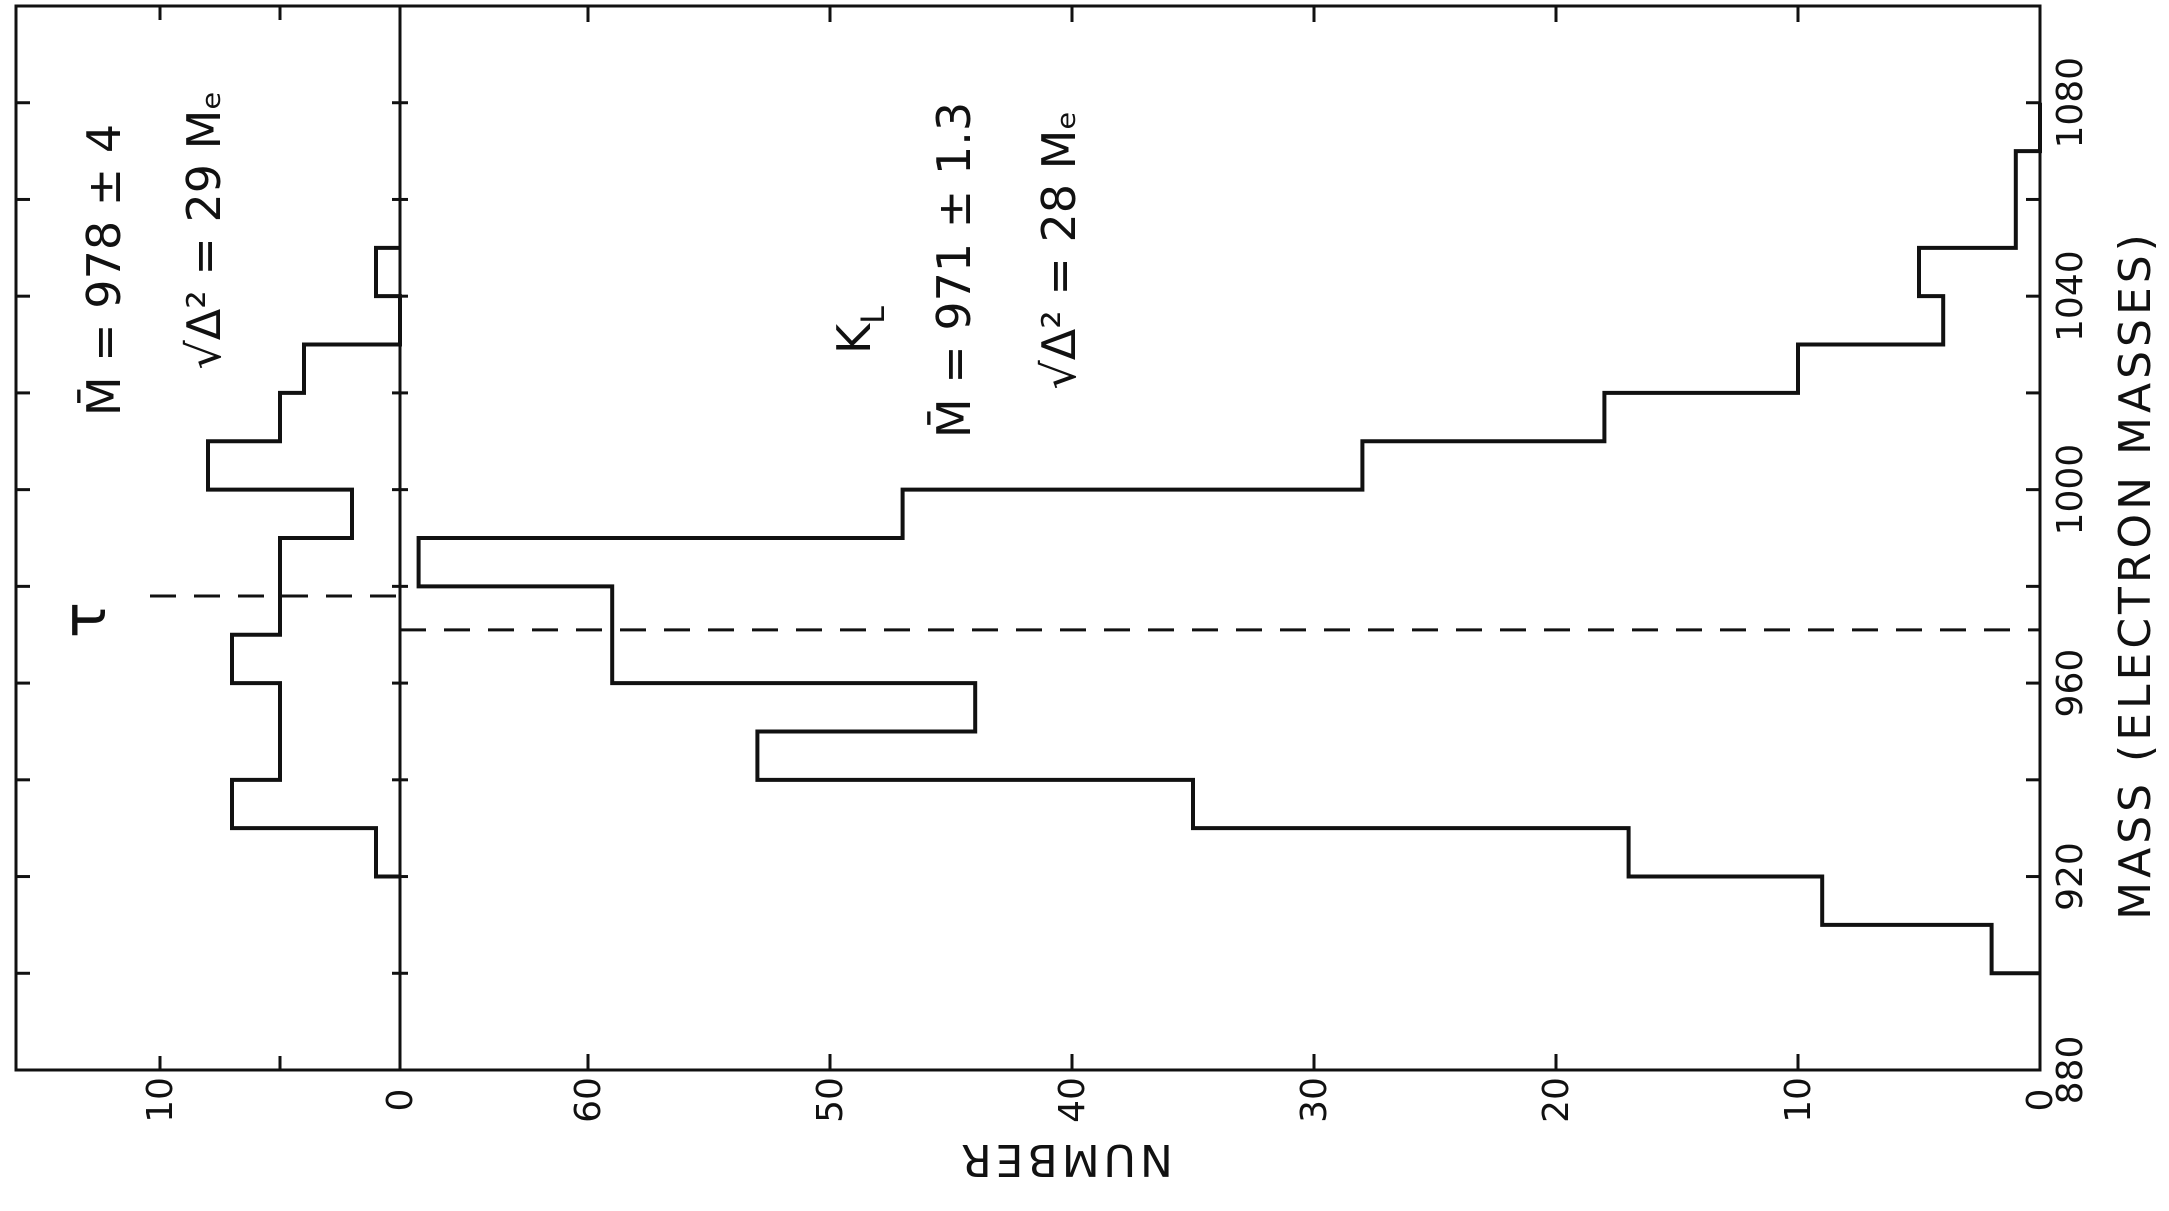 Image resolution: width=2169 pixels, height=1211 pixels. What do you see at coordinates (1556, 1100) in the screenshot?
I see `kl-count-tick-label-2: 20` at bounding box center [1556, 1100].